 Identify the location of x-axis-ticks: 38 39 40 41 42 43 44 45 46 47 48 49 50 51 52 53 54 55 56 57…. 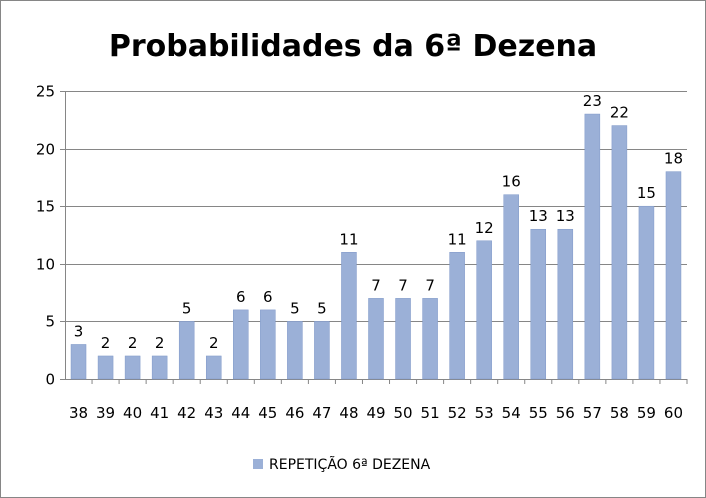
(378, 400).